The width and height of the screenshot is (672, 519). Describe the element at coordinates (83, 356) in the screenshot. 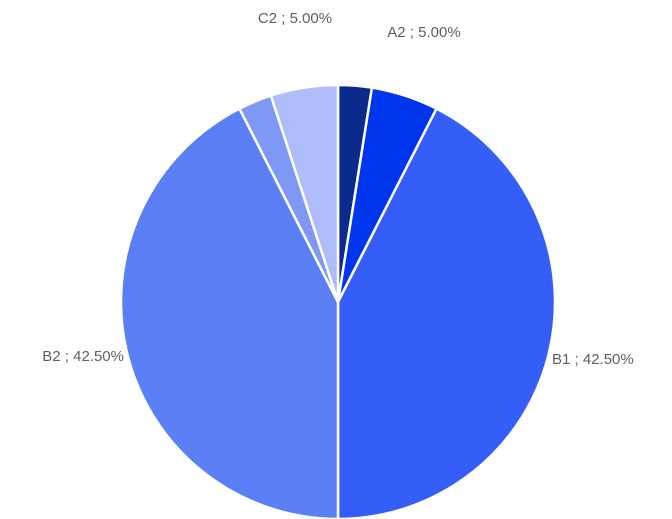

I see `slice-label-b2: B2 ; 42.50%` at that location.